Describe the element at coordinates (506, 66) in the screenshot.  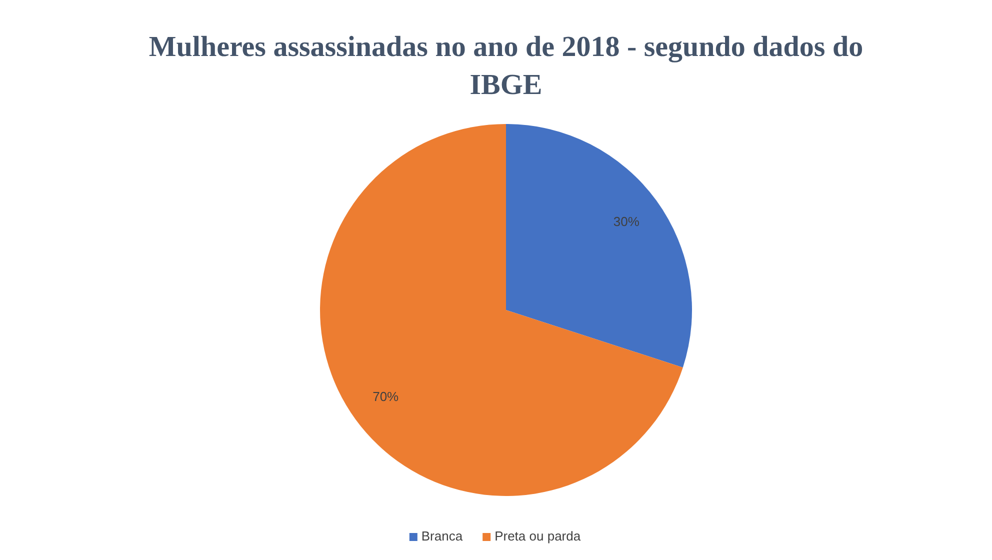
I see `chart-title: Mulheres assassinadas no ano de 2018 - segundo dados do IBGE` at that location.